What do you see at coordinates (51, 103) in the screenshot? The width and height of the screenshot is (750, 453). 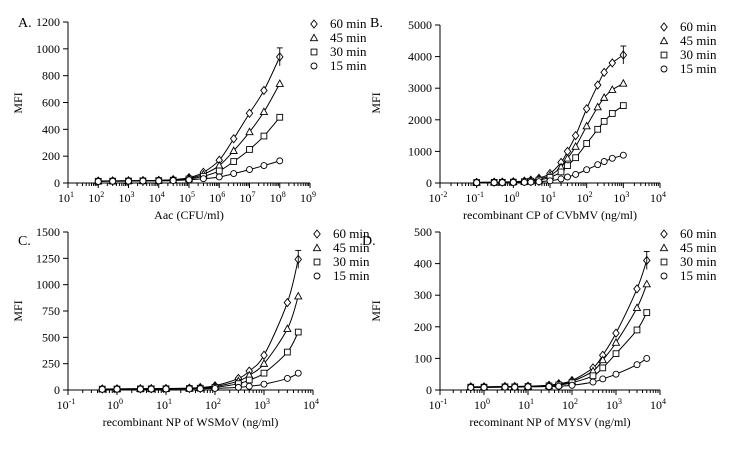 I see `y-tick-label: 600` at bounding box center [51, 103].